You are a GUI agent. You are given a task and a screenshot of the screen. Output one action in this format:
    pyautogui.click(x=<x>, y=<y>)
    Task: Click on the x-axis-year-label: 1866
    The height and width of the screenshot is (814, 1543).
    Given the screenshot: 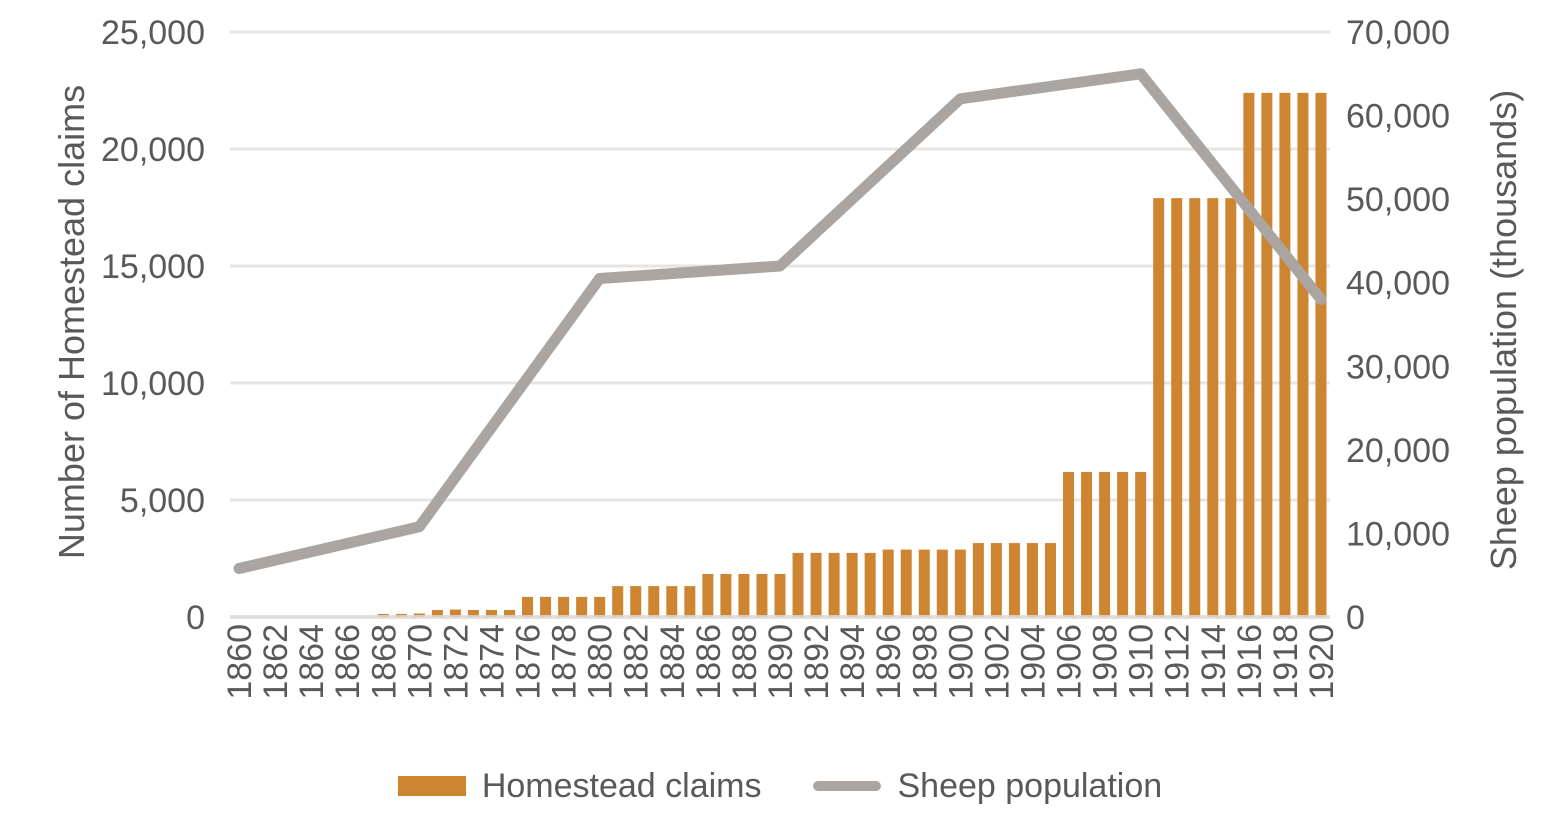 What is the action you would take?
    pyautogui.click(x=348, y=662)
    